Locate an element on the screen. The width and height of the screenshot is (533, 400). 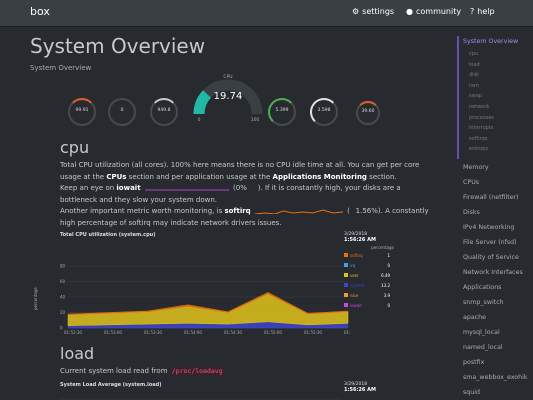
gauge-value: 5.399 is located at coordinates (282, 110).